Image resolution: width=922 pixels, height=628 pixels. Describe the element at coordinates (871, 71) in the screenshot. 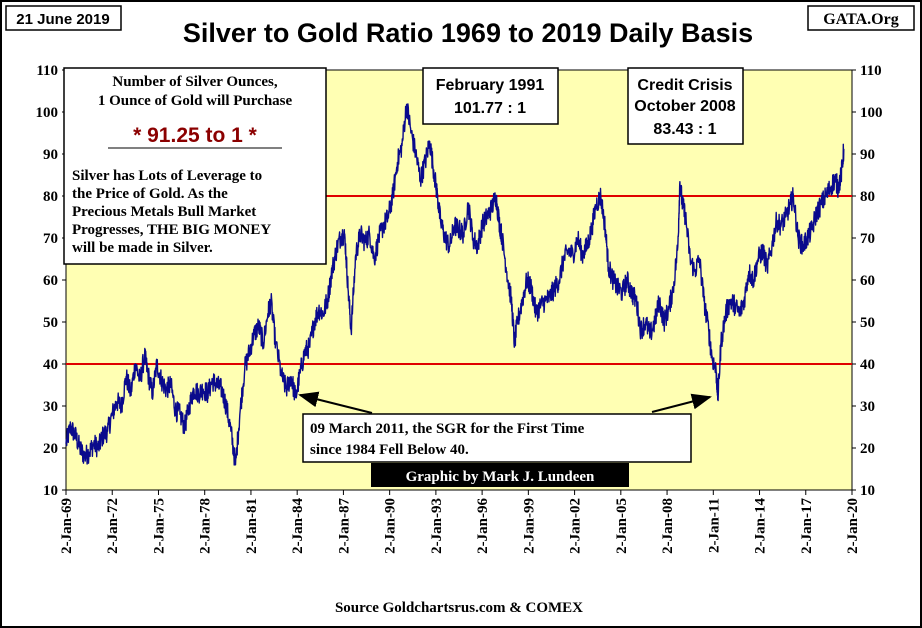

I see `y-tick-right-label: 110` at that location.